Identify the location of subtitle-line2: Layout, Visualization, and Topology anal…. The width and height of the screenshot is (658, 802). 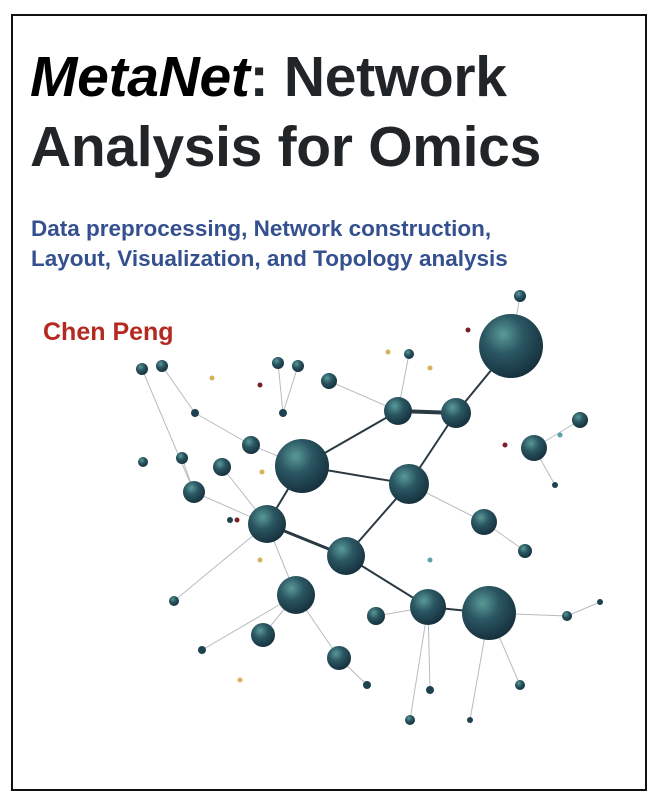
(269, 258).